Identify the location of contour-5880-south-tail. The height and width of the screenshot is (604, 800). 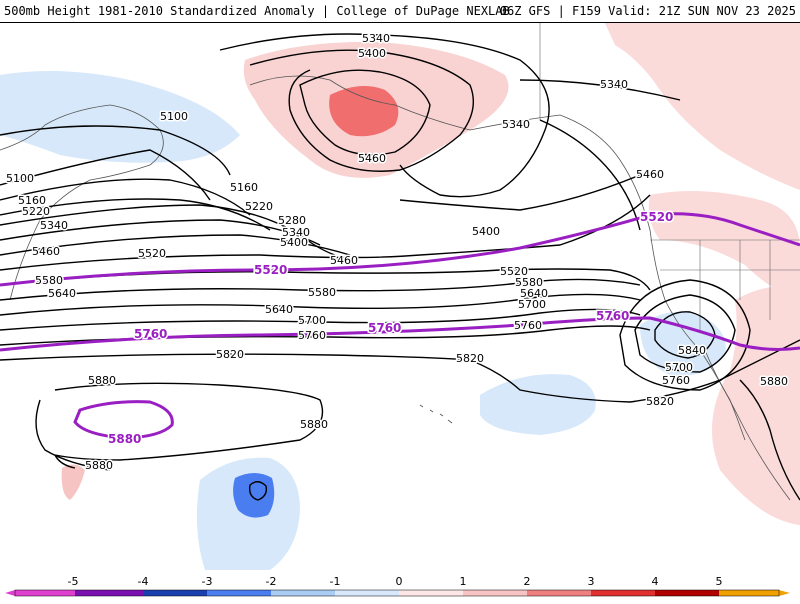
(65, 461).